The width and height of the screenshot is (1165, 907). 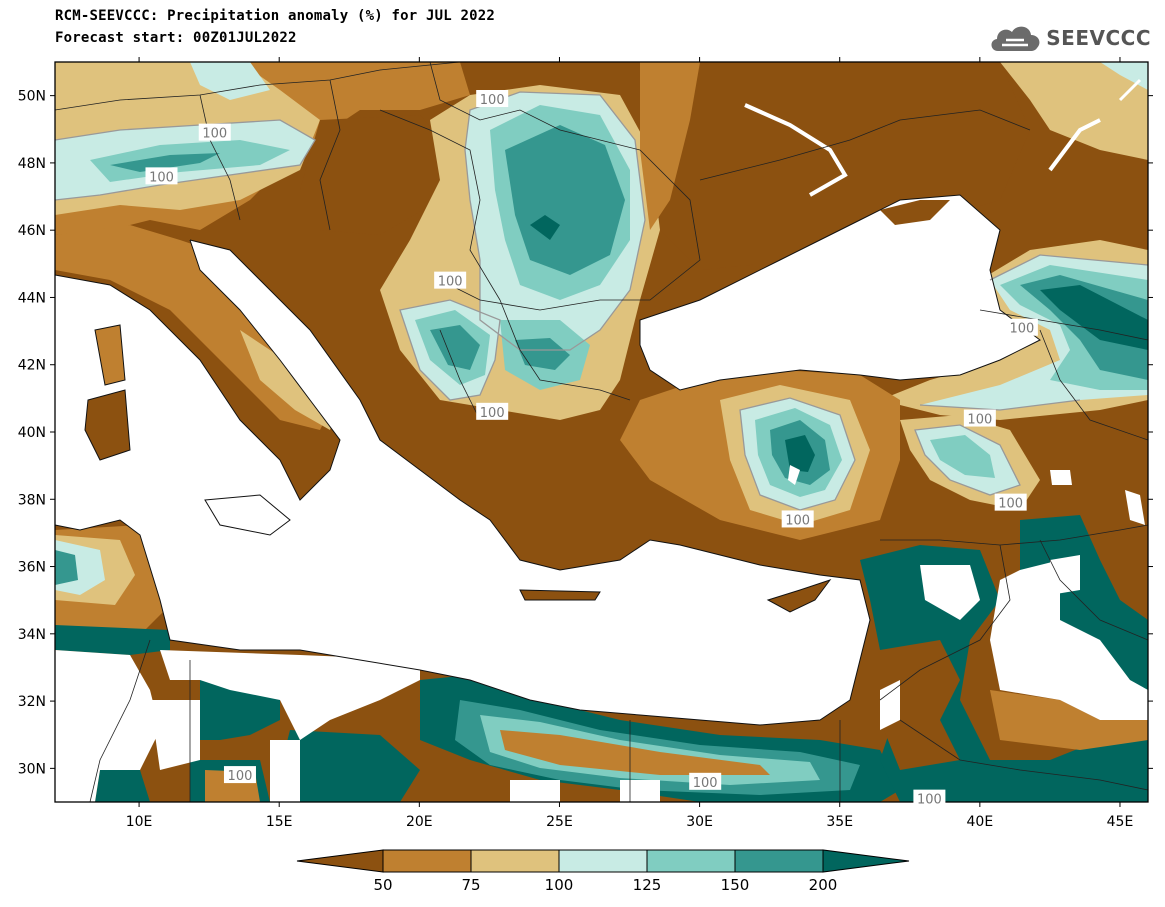 What do you see at coordinates (866, 861) in the screenshot?
I see `colorbar-arrow-high` at bounding box center [866, 861].